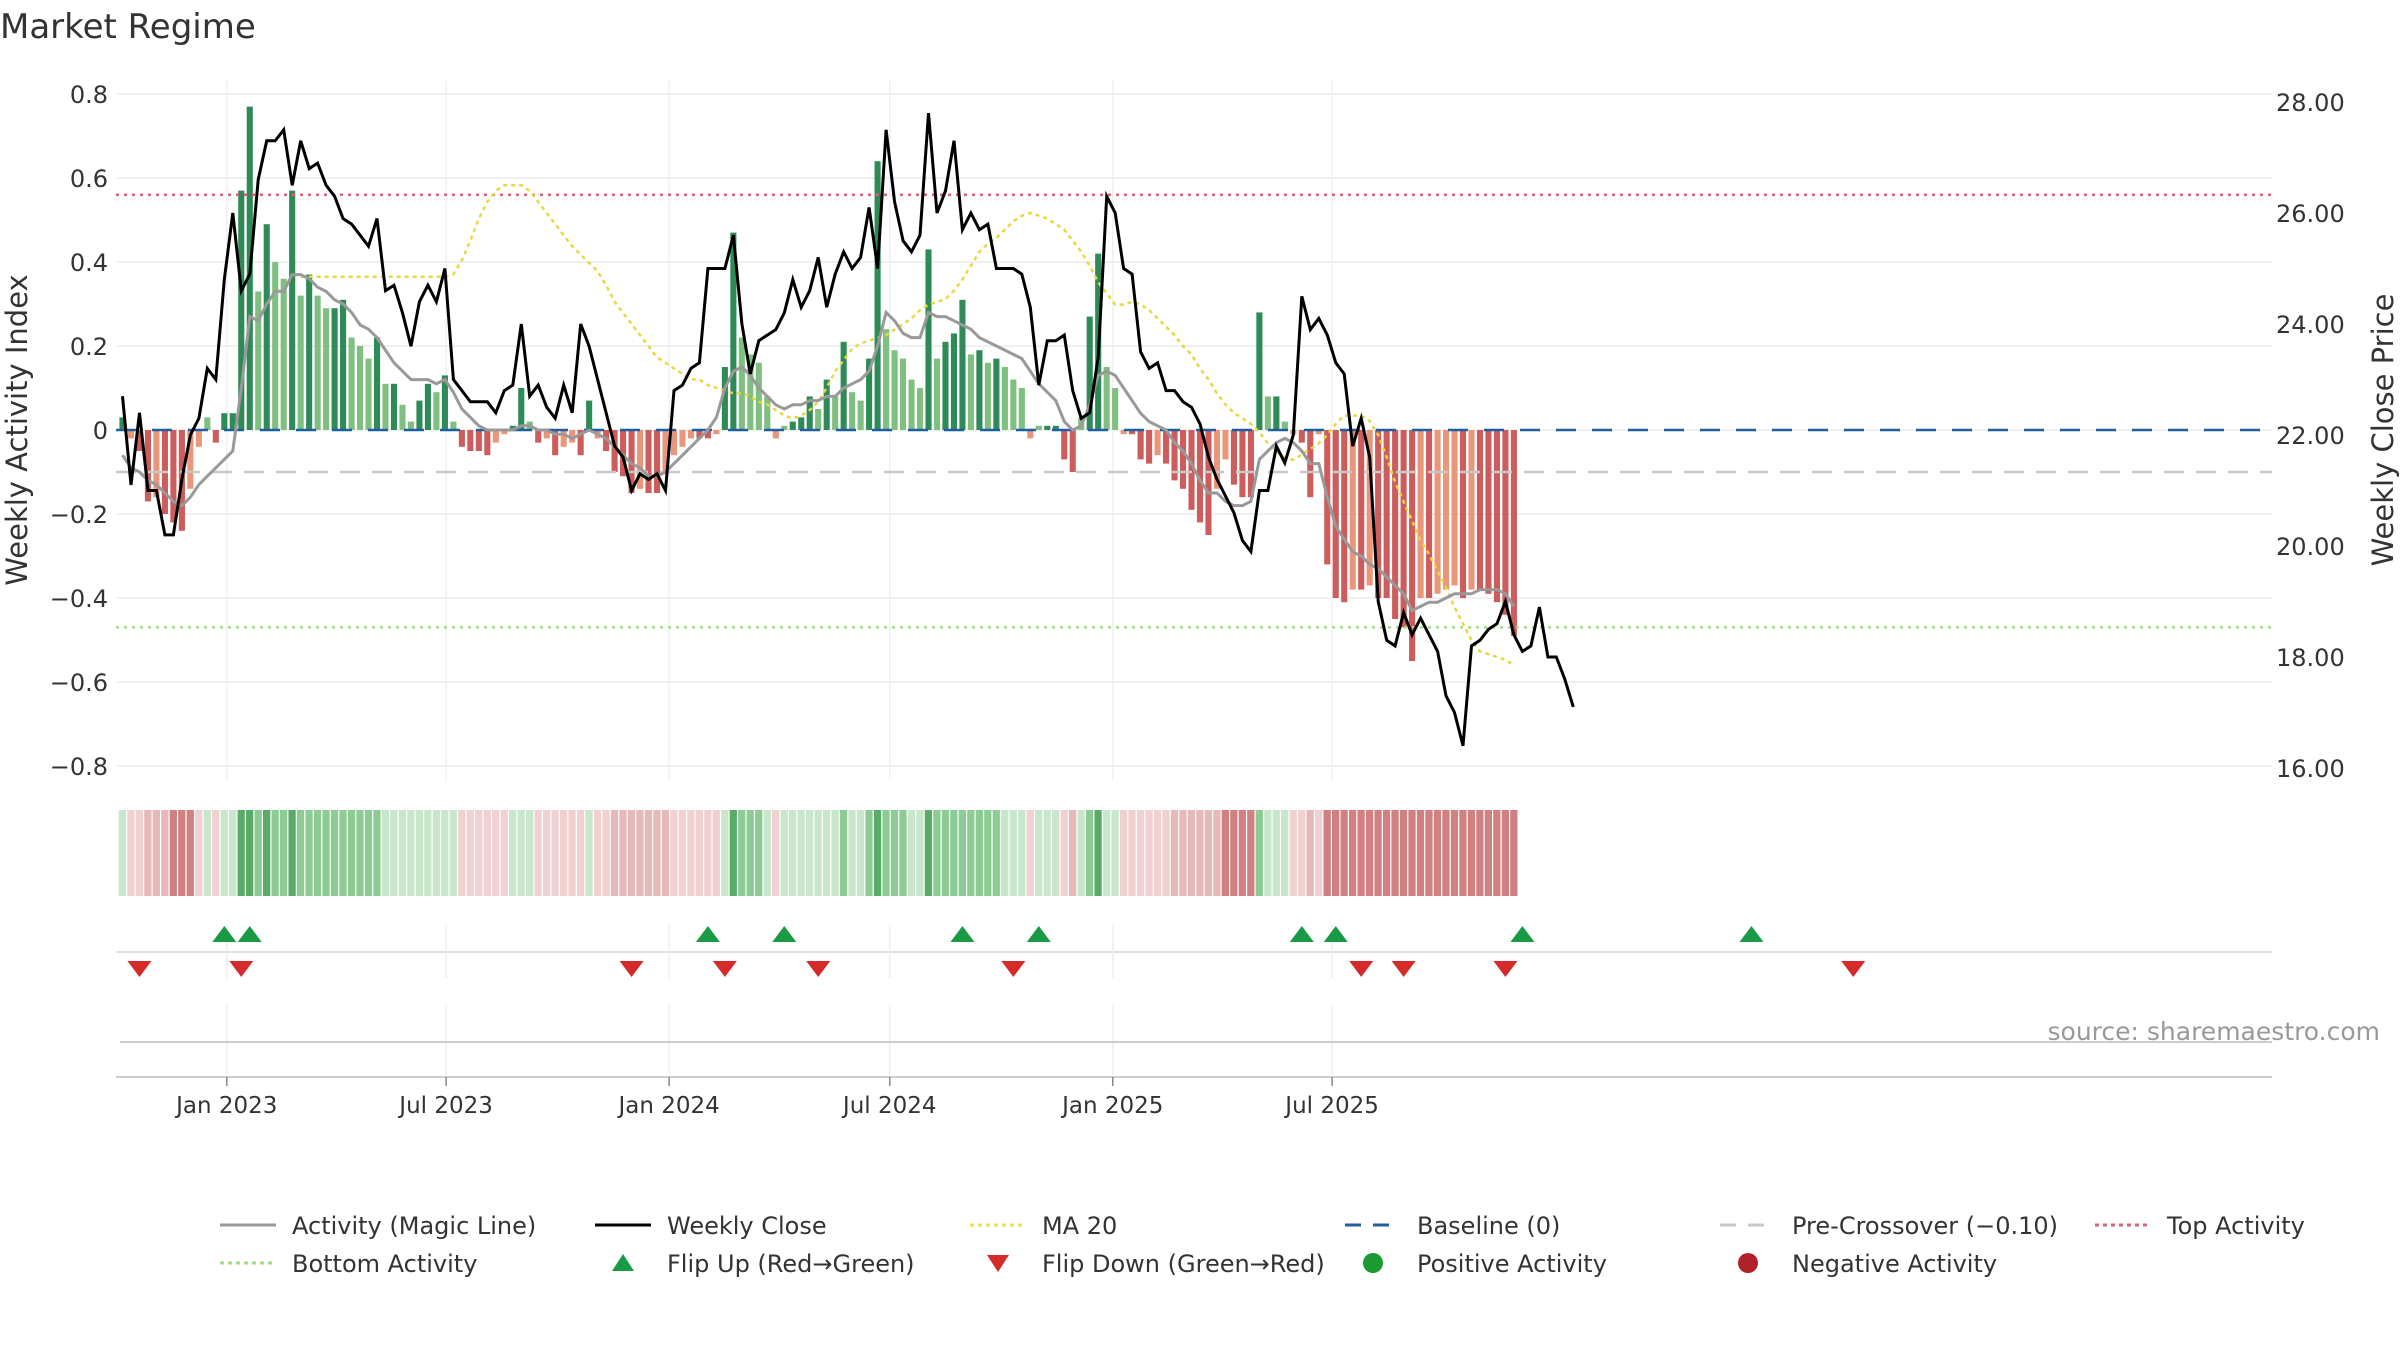 This screenshot has width=2400, height=1354. Describe the element at coordinates (89, 179) in the screenshot. I see `left-tick-label: 0.6` at that location.